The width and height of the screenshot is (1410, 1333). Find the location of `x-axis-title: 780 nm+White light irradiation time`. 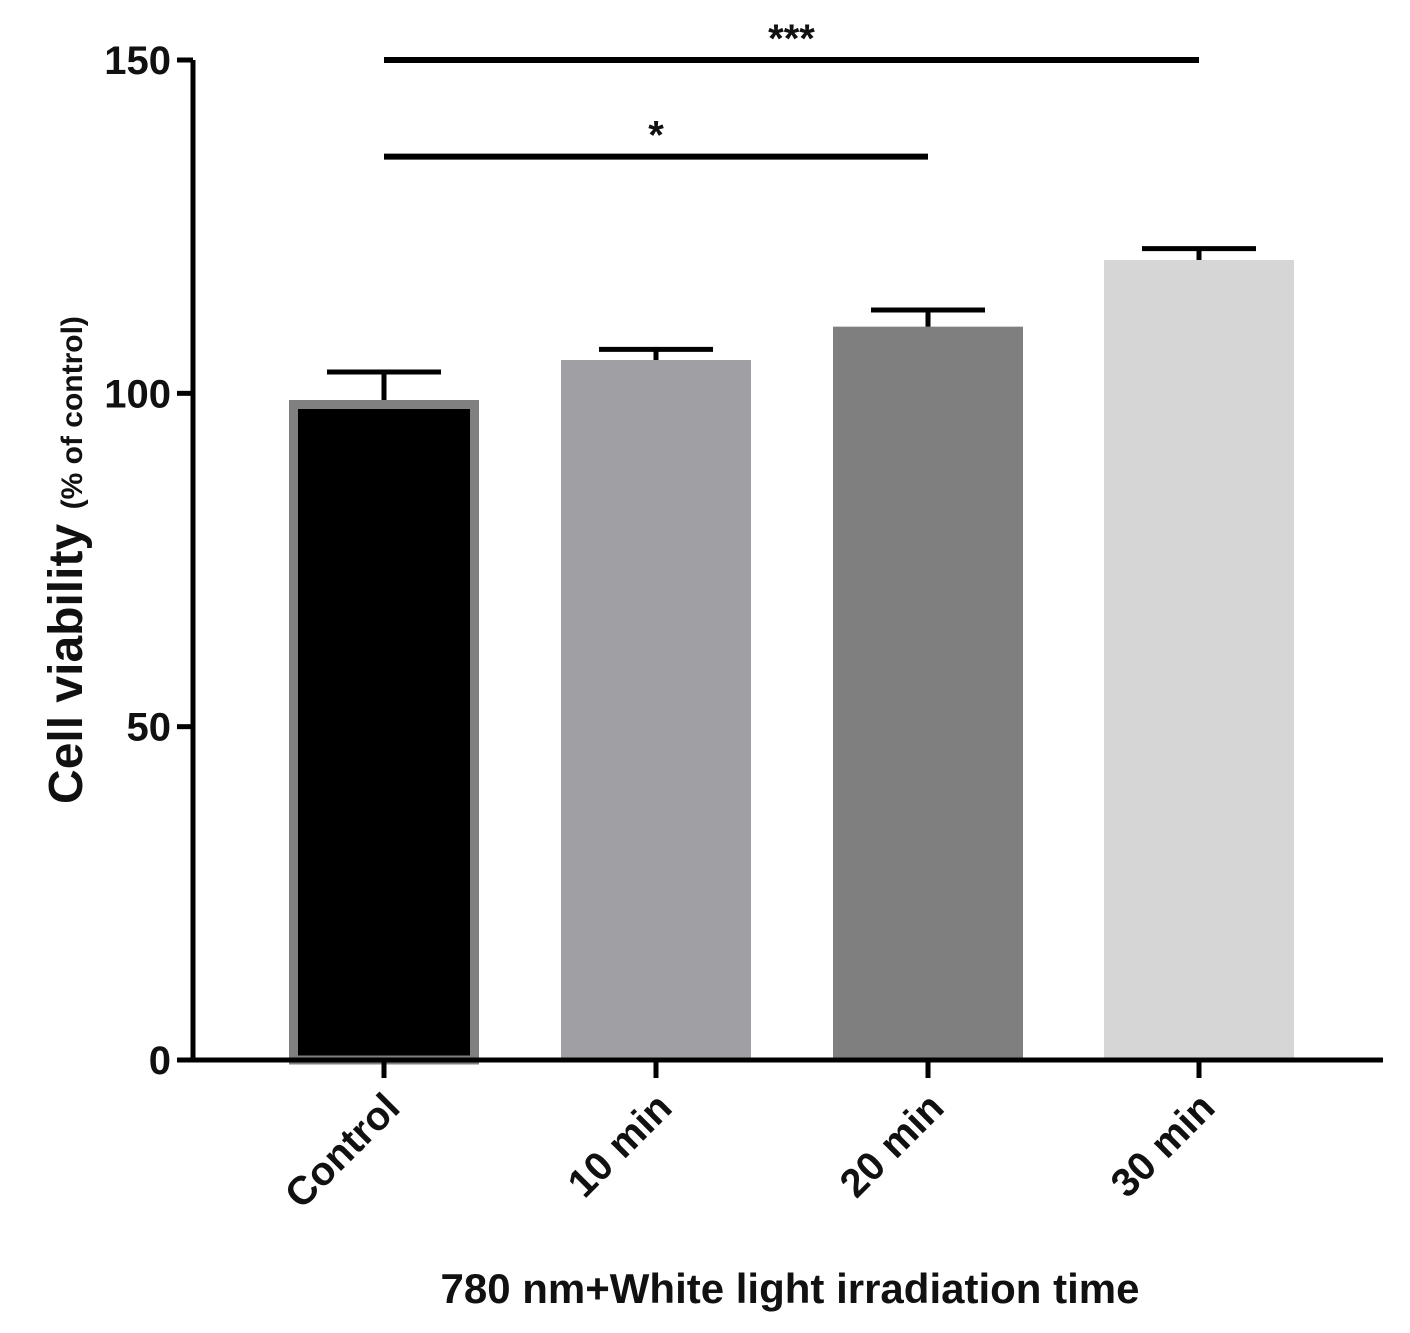

x-axis-title: 780 nm+White light irradiation time is located at coordinates (790, 1288).